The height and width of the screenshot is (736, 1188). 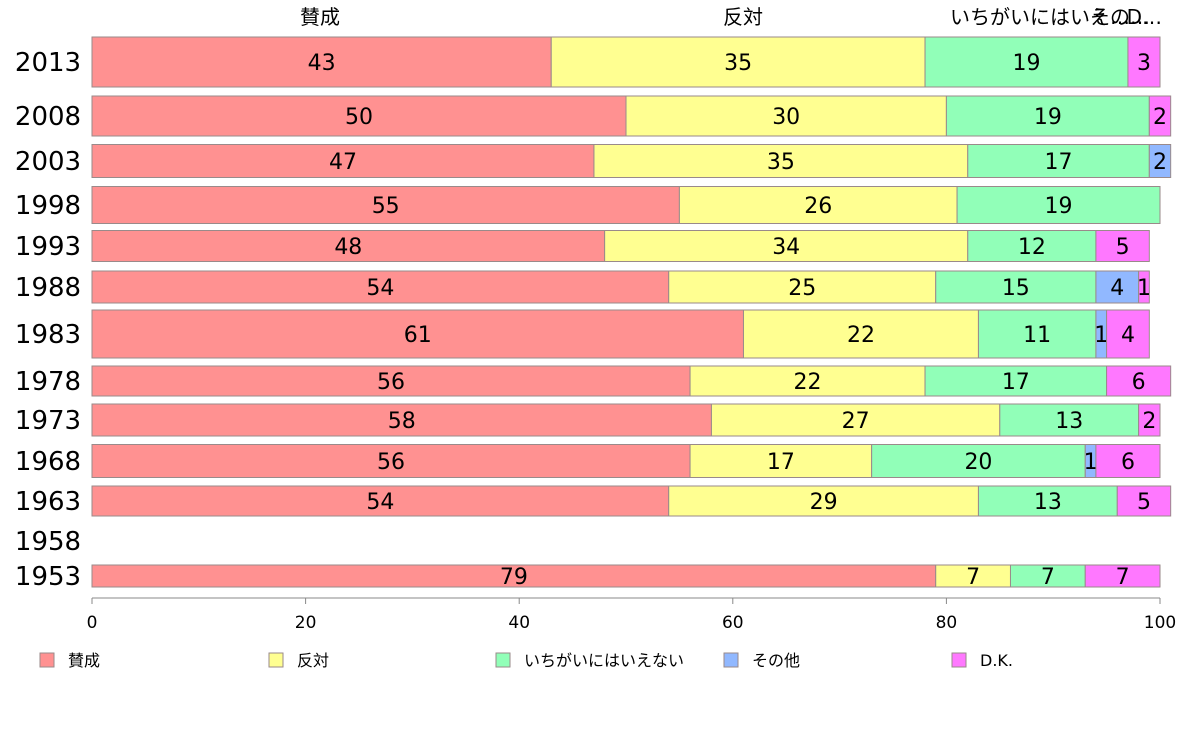 What do you see at coordinates (380, 288) in the screenshot?
I see `bar-label-1988-0: 54` at bounding box center [380, 288].